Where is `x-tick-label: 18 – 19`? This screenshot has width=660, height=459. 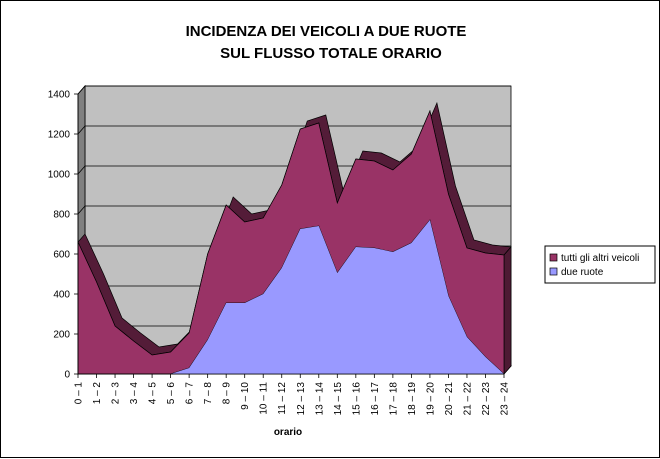 x-tick-label: 18 – 19 is located at coordinates (412, 399).